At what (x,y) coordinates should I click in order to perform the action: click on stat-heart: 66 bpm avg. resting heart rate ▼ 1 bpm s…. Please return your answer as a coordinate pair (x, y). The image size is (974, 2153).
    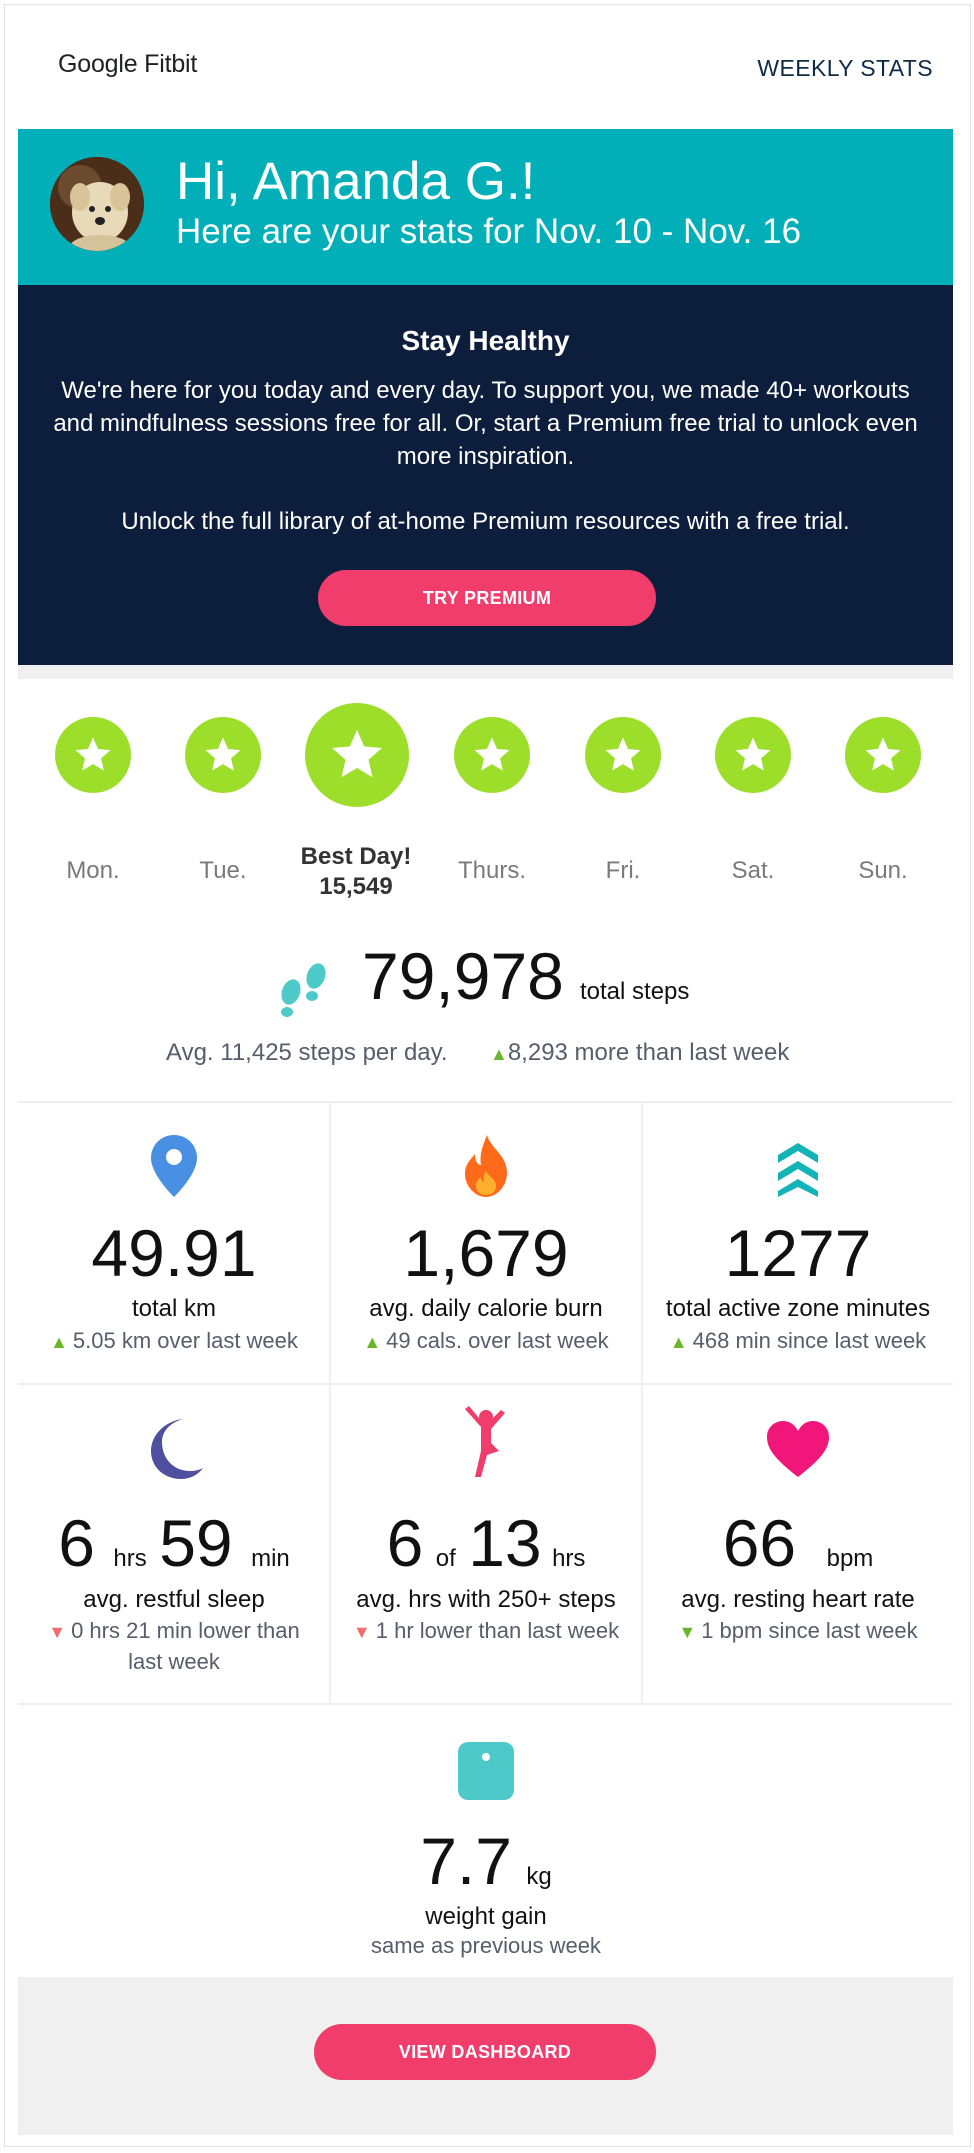
    Looking at the image, I should click on (798, 1544).